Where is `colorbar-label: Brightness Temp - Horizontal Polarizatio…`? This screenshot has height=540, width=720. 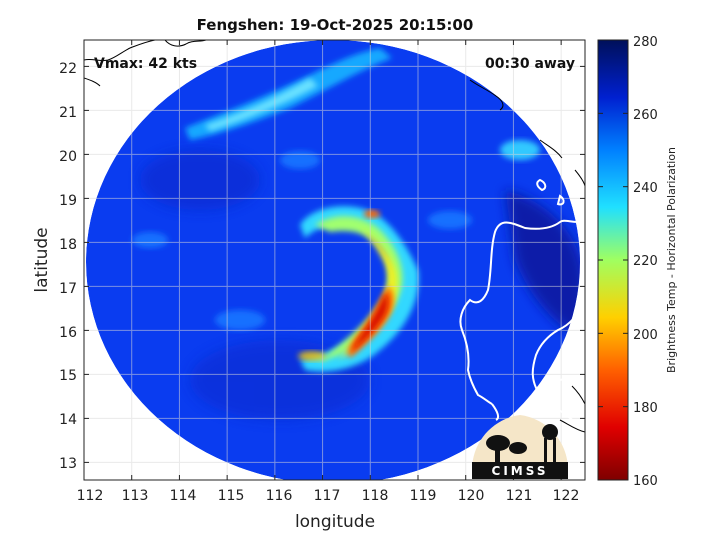 colorbar-label: Brightness Temp - Horizontal Polarizatio… is located at coordinates (671, 260).